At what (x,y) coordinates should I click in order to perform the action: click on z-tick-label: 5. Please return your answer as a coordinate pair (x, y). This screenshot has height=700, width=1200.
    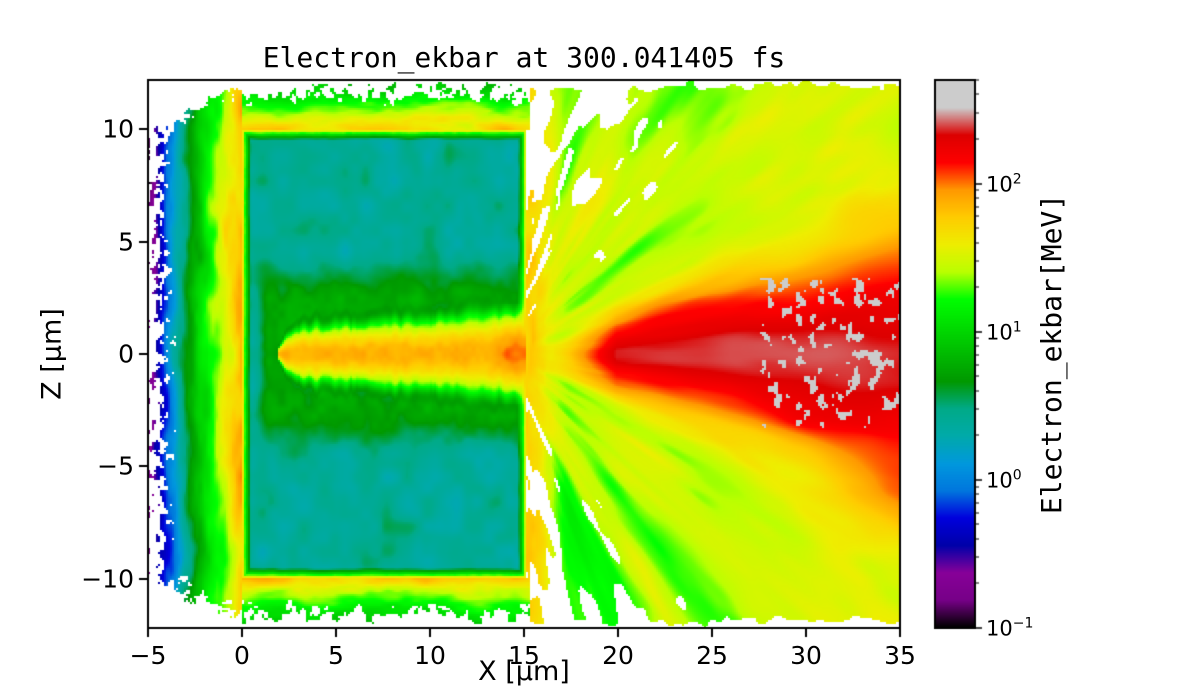
    Looking at the image, I should click on (126, 242).